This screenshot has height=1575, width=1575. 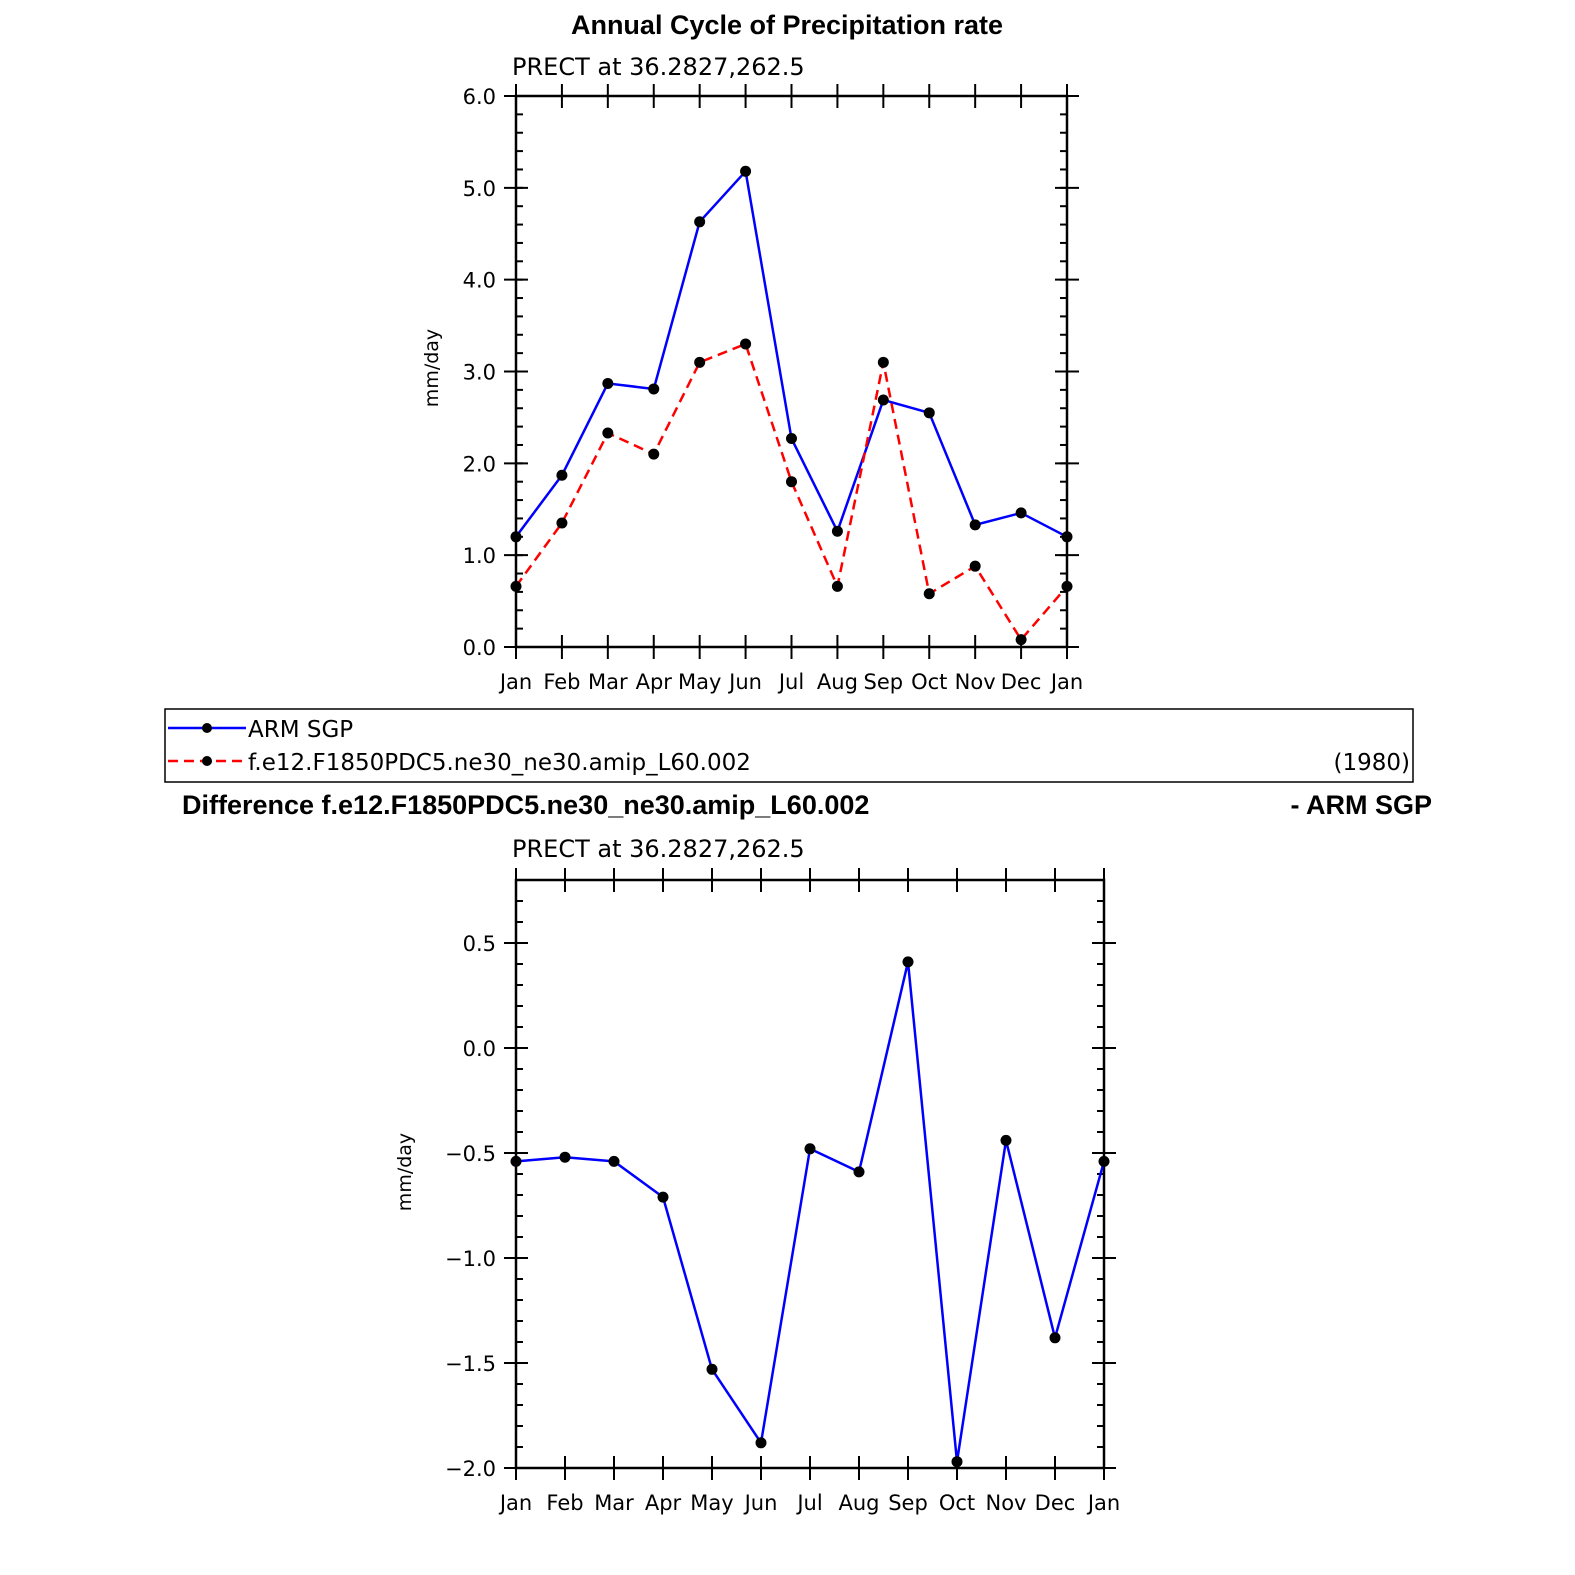 What do you see at coordinates (1021, 682) in the screenshot?
I see `chart1-xtick-label: Dec` at bounding box center [1021, 682].